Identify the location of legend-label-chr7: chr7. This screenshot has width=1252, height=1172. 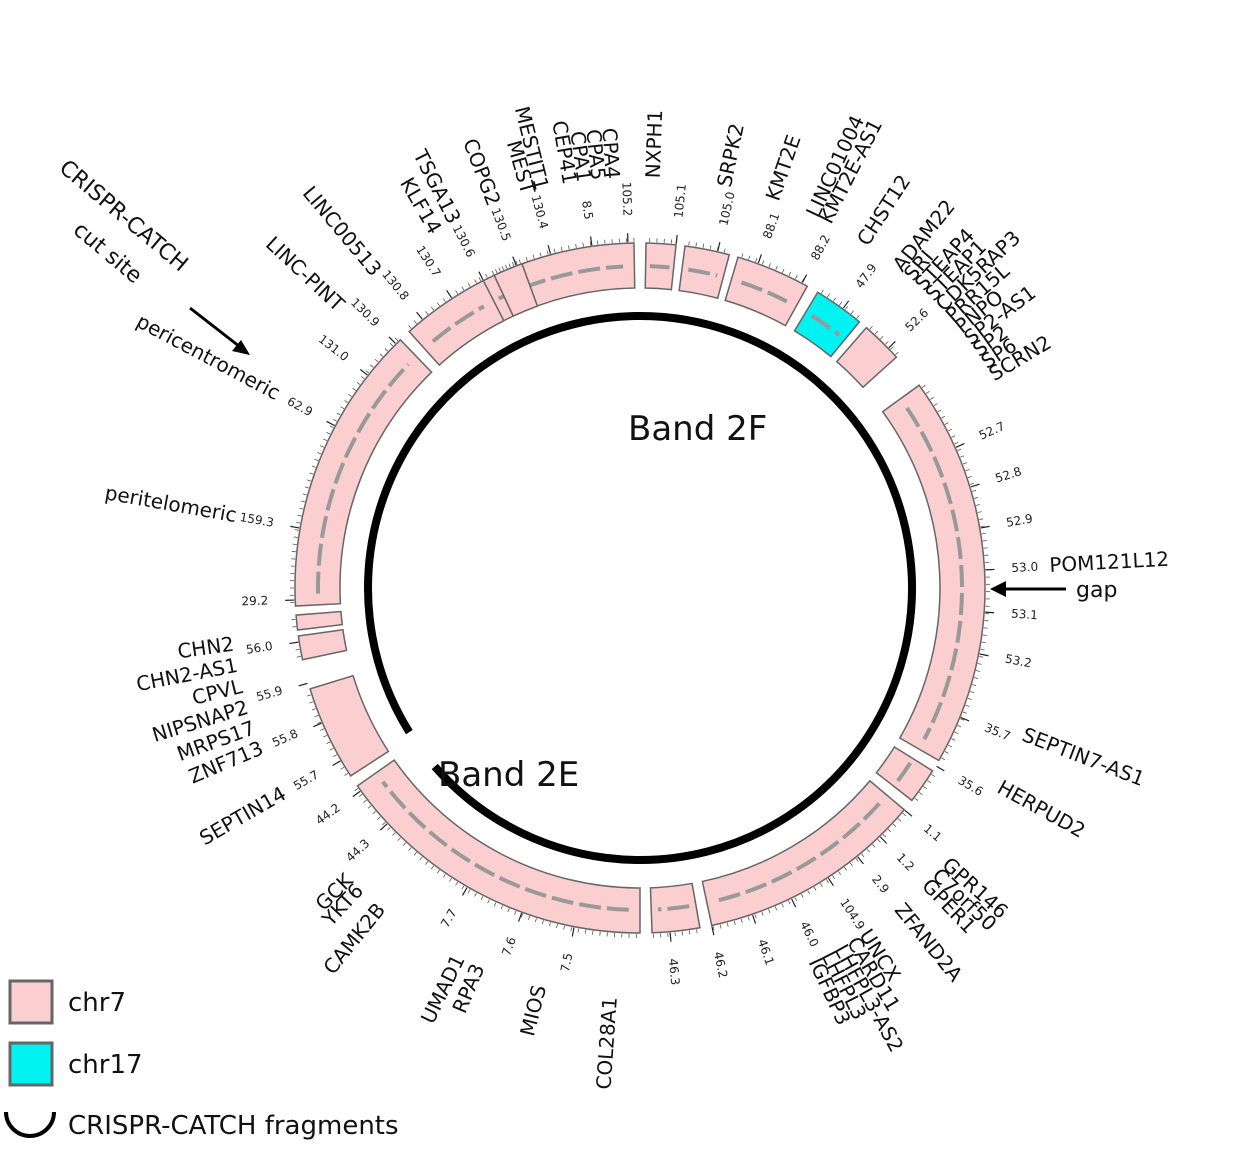
(97, 1003).